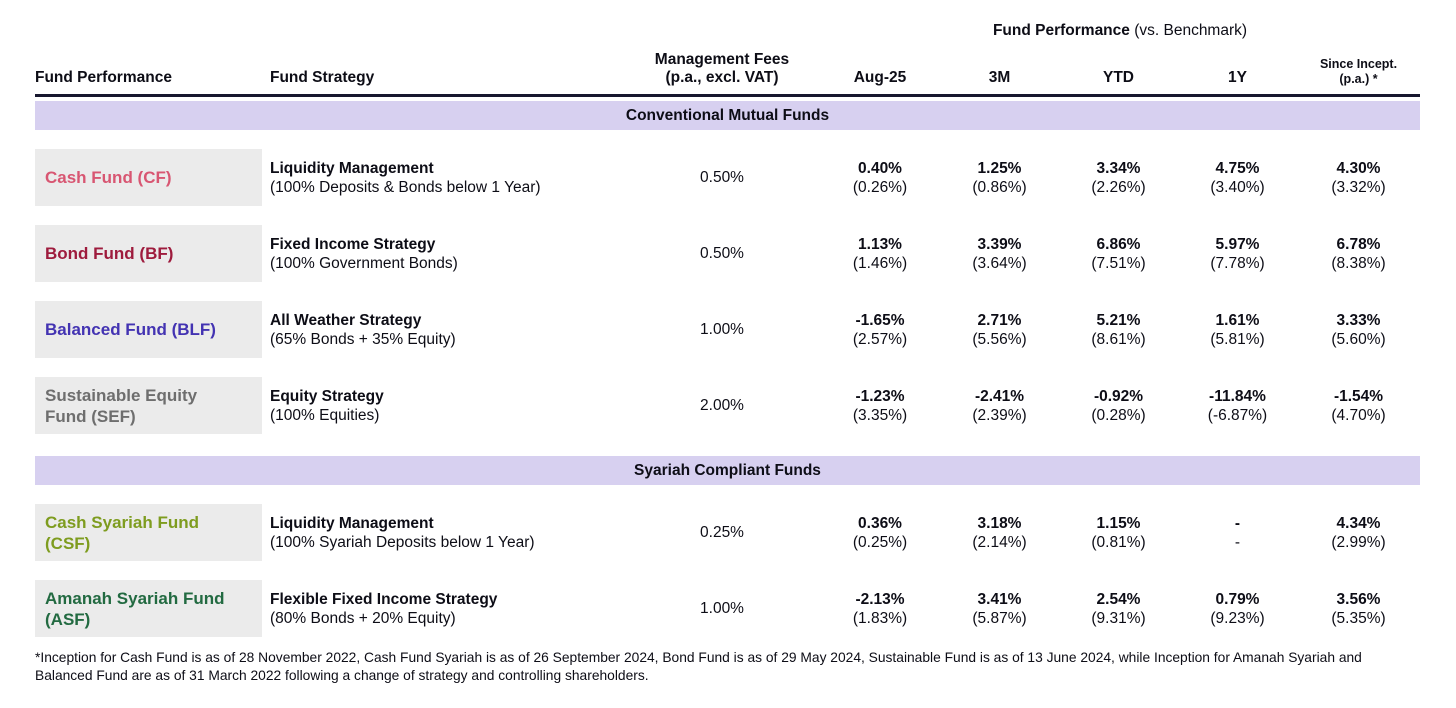  I want to click on management-fee-cell: 0.25%, so click(722, 532).